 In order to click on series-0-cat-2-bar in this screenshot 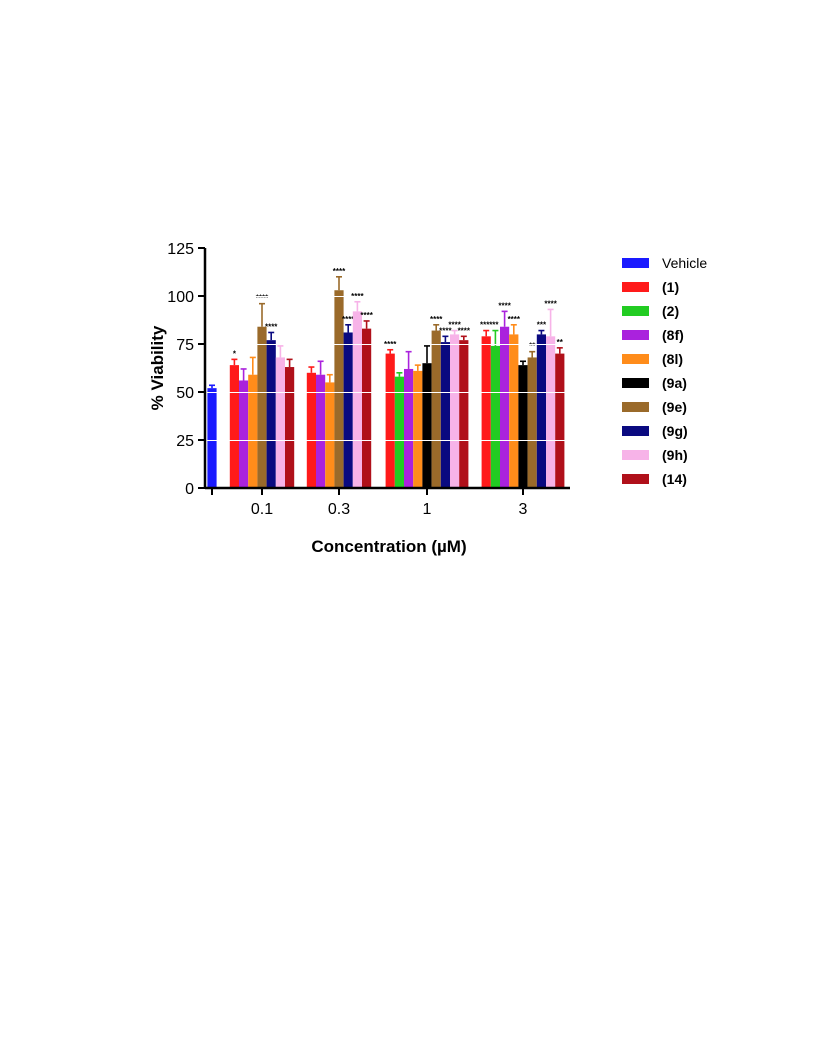, I will do `click(390, 420)`.